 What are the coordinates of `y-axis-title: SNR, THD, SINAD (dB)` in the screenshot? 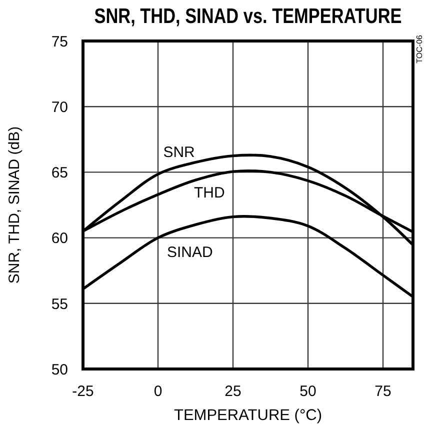 It's located at (14, 205).